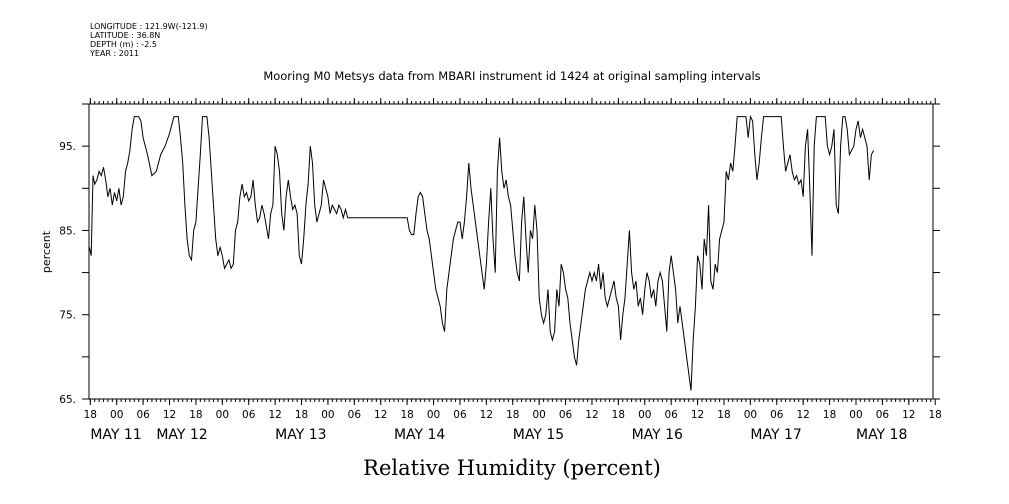 The width and height of the screenshot is (1009, 504). What do you see at coordinates (123, 44) in the screenshot?
I see `depth-label: DEPTH (m) : -2.5` at bounding box center [123, 44].